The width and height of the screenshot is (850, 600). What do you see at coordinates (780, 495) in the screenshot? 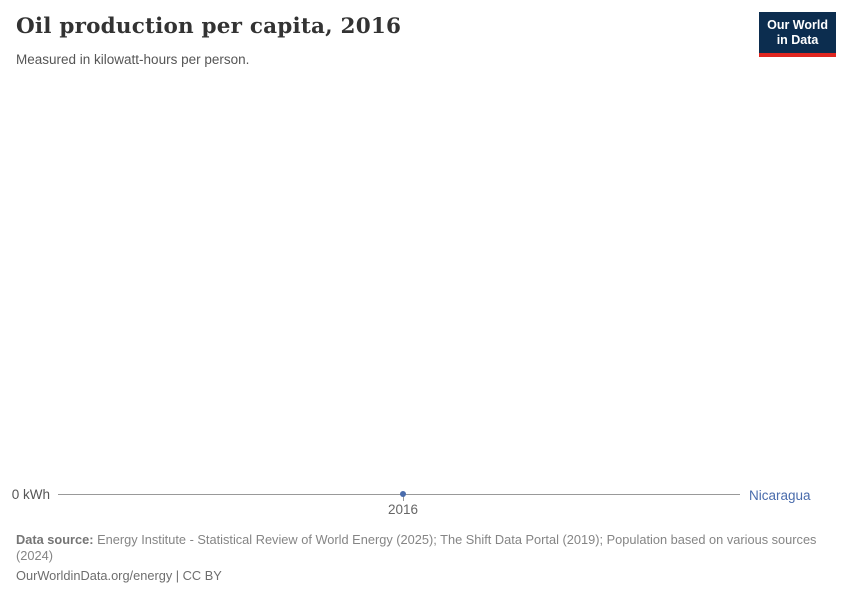
I see `entity-label-nicaragua: Nicaragua` at bounding box center [780, 495].